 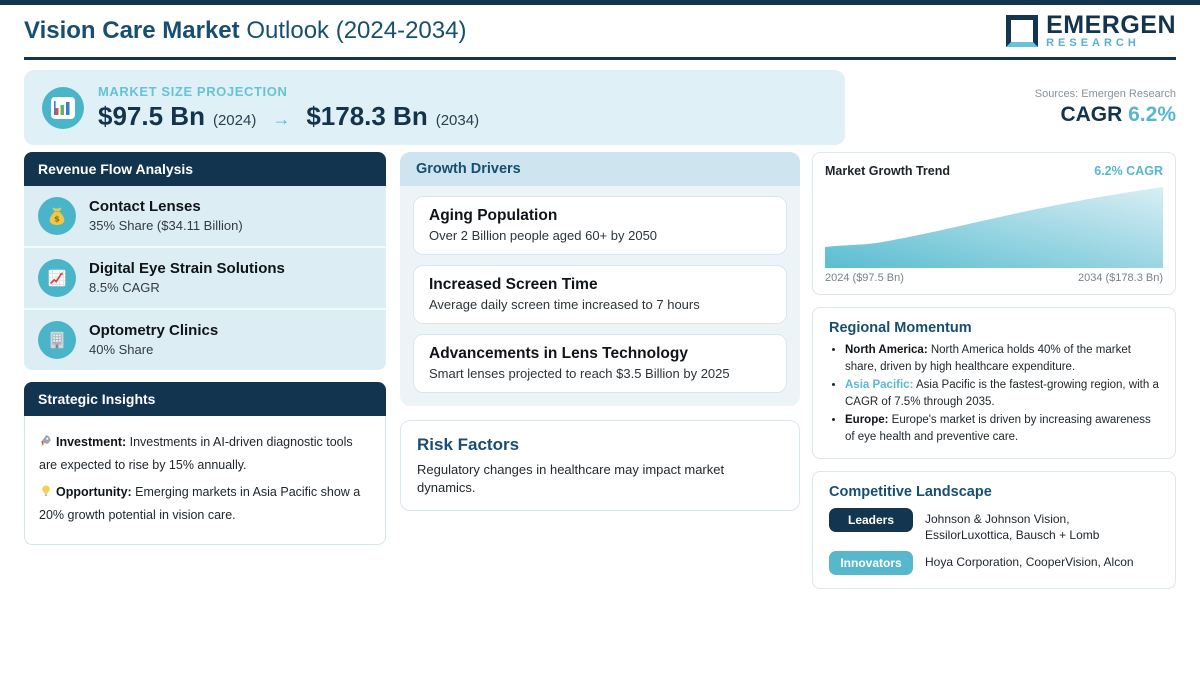 I want to click on revenue-item-text: Optometry Clinics 40% Share, so click(x=153, y=340).